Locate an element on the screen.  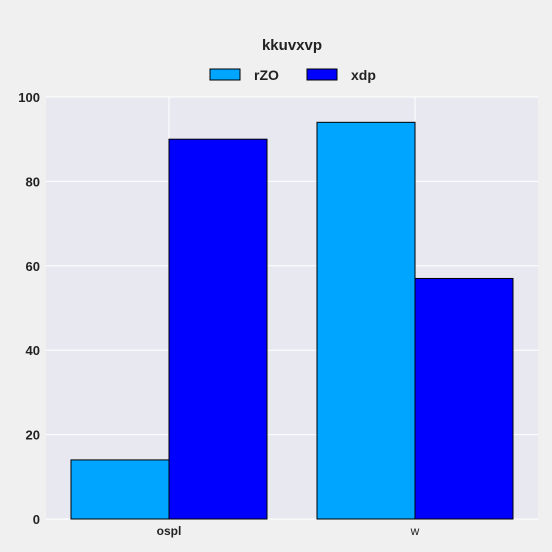
bar-xdp-w is located at coordinates (464, 398).